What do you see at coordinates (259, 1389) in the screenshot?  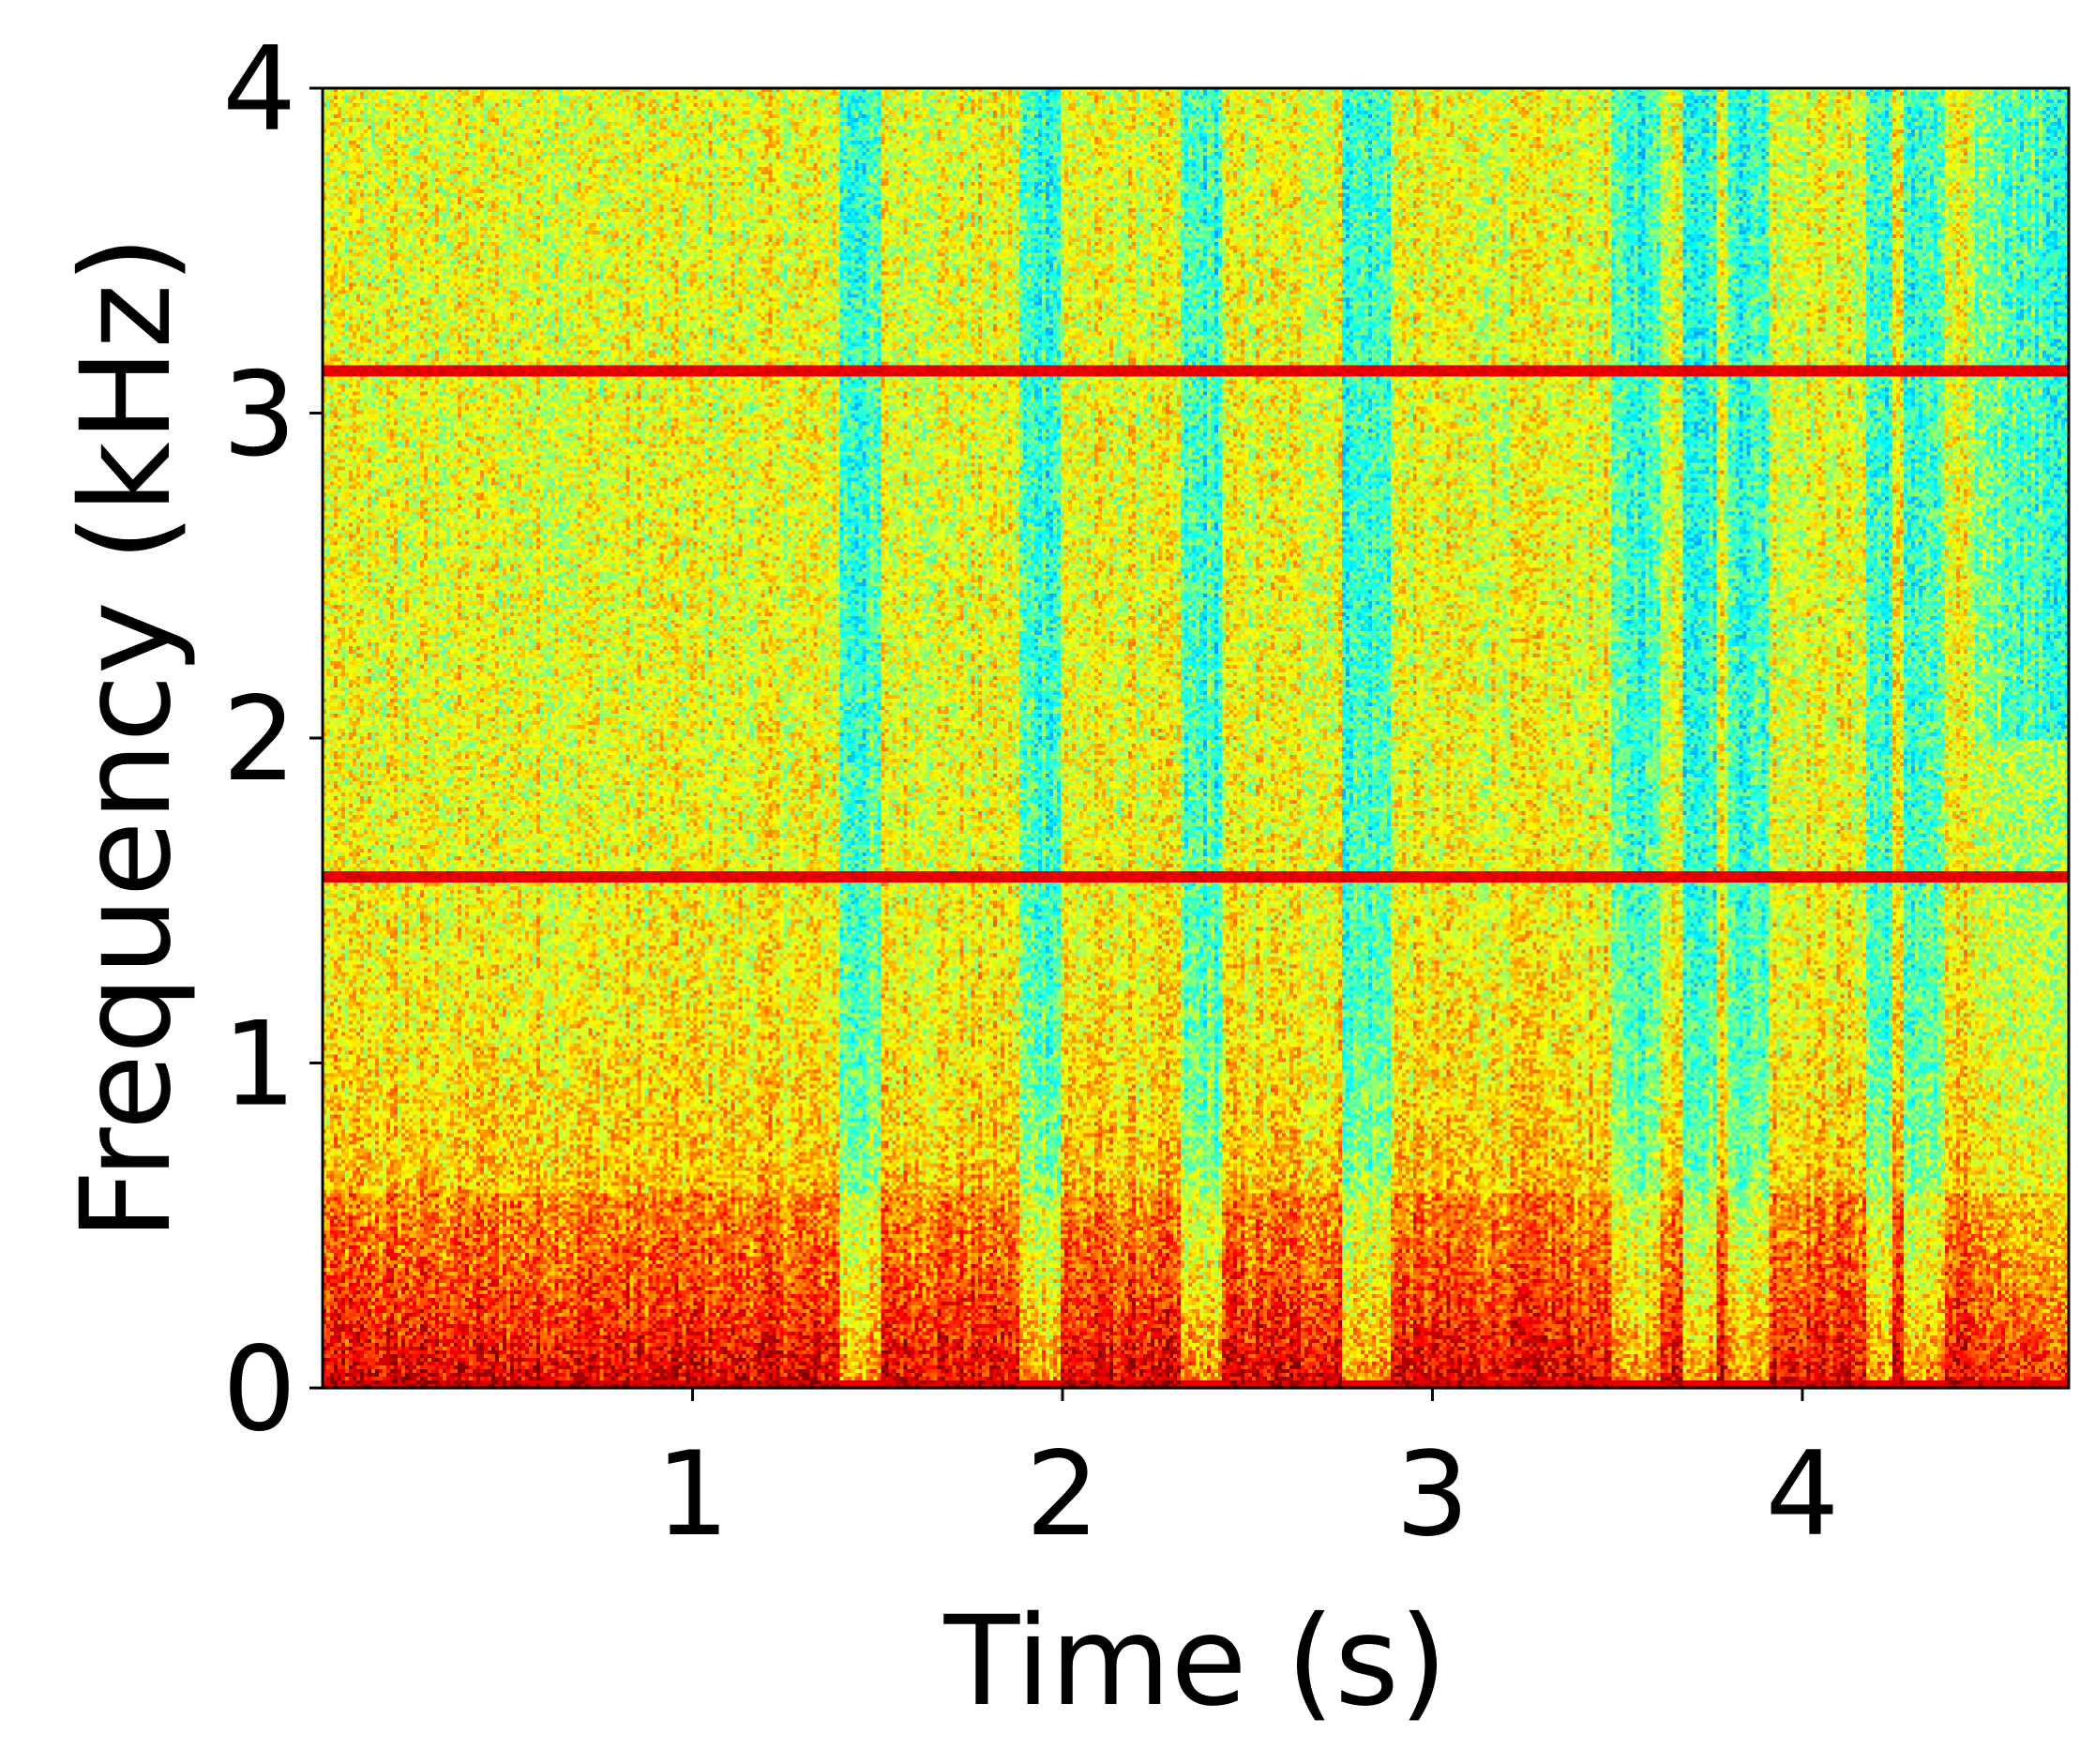 I see `y-tick-label: 0` at bounding box center [259, 1389].